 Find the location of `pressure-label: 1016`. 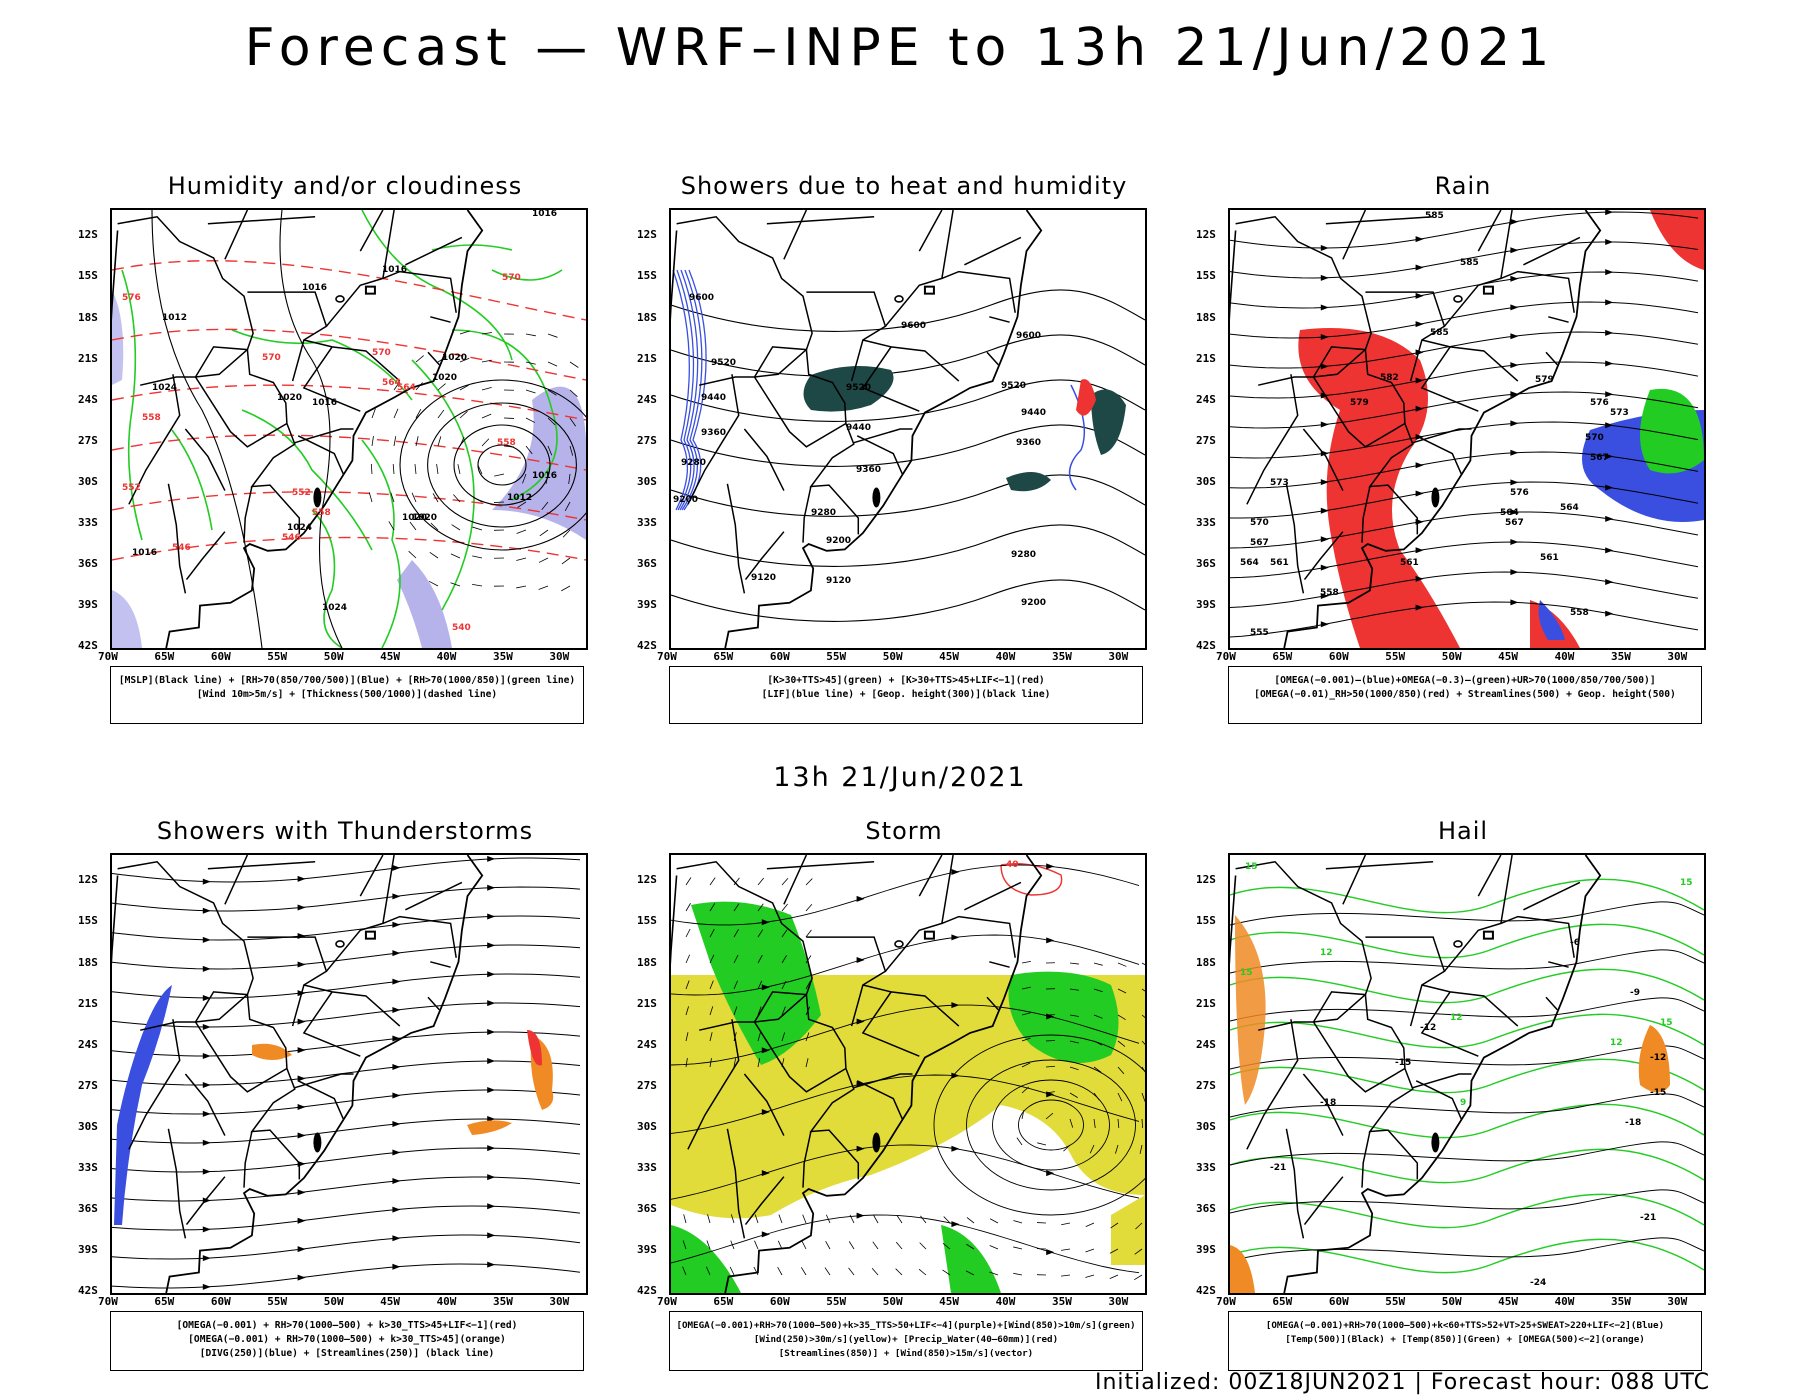

pressure-label: 1016 is located at coordinates (544, 214).